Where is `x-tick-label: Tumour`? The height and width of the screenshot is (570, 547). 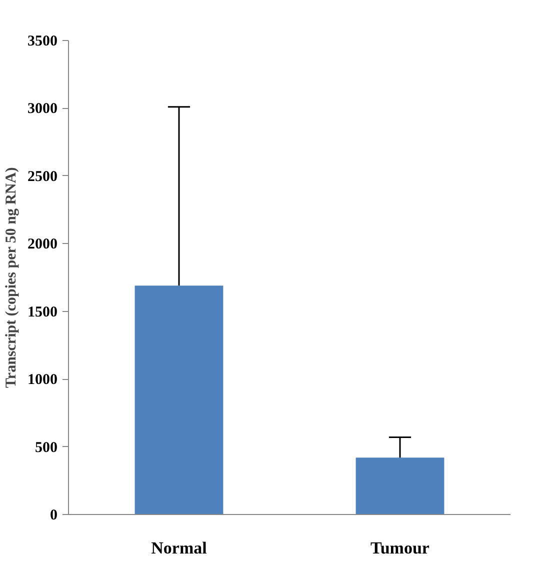 x-tick-label: Tumour is located at coordinates (400, 548).